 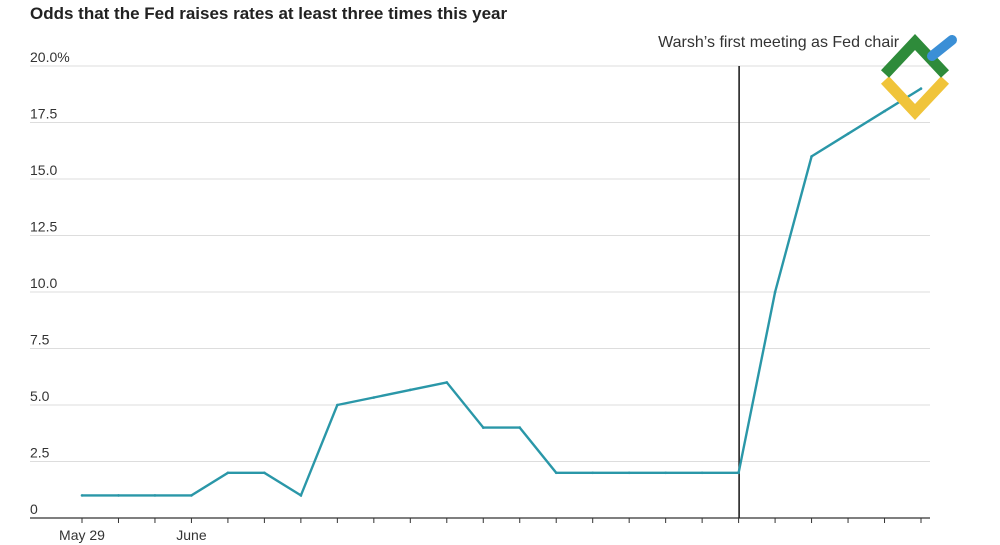 I want to click on y-tick-label: 10.0, so click(x=43, y=283).